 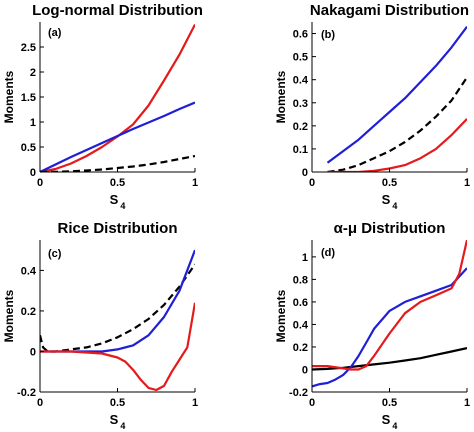 What do you see at coordinates (9, 315) in the screenshot?
I see `y-axis-label-c: Moments` at bounding box center [9, 315].